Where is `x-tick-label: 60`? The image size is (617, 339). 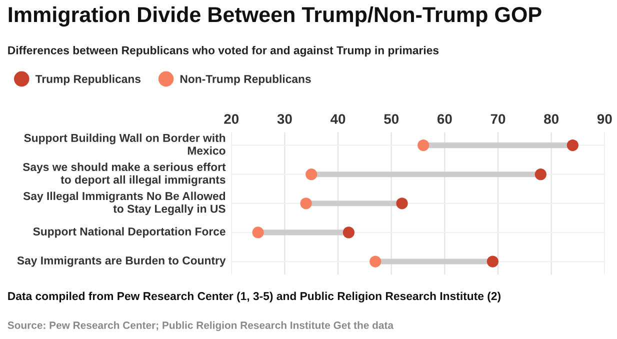 x-tick-label: 60 is located at coordinates (444, 119).